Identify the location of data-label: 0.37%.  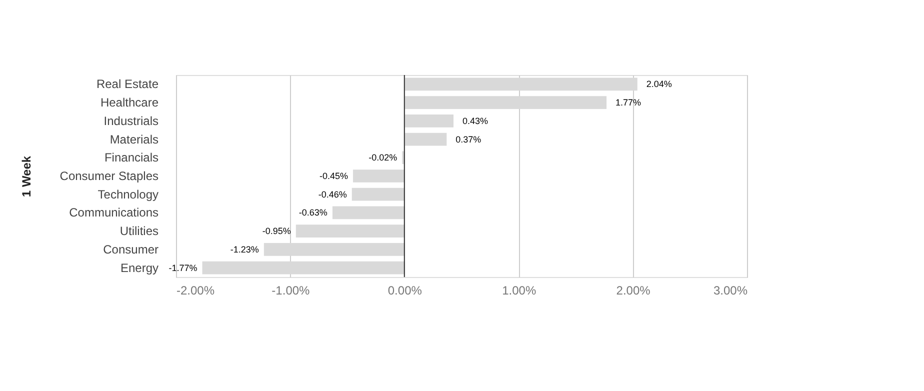
(469, 139).